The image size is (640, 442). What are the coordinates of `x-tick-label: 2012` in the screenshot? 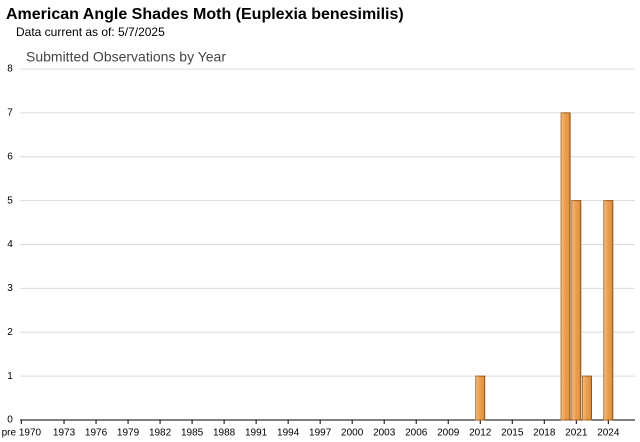 It's located at (480, 433).